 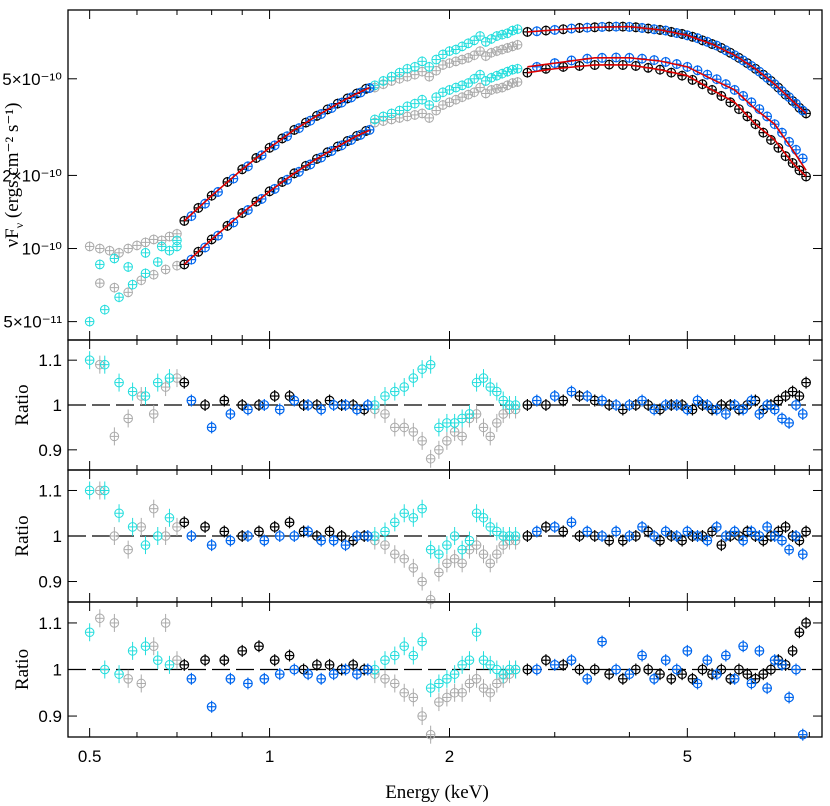 What do you see at coordinates (12, 163) in the screenshot?
I see `y-axis-title-units: (ergs cm⁻² s⁻¹)` at bounding box center [12, 163].